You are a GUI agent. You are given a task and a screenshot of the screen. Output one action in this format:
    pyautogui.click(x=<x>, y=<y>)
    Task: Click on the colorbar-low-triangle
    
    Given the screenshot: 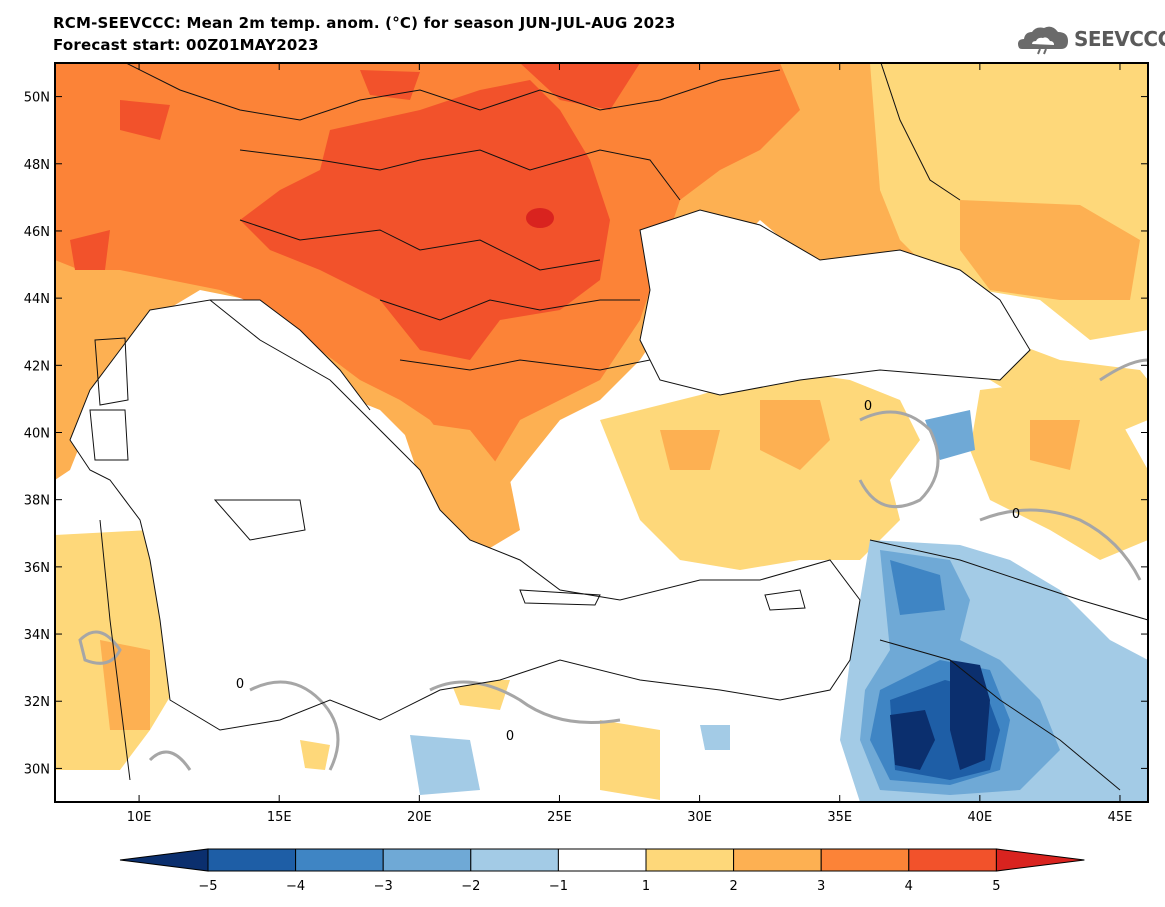 What is the action you would take?
    pyautogui.click(x=164, y=860)
    